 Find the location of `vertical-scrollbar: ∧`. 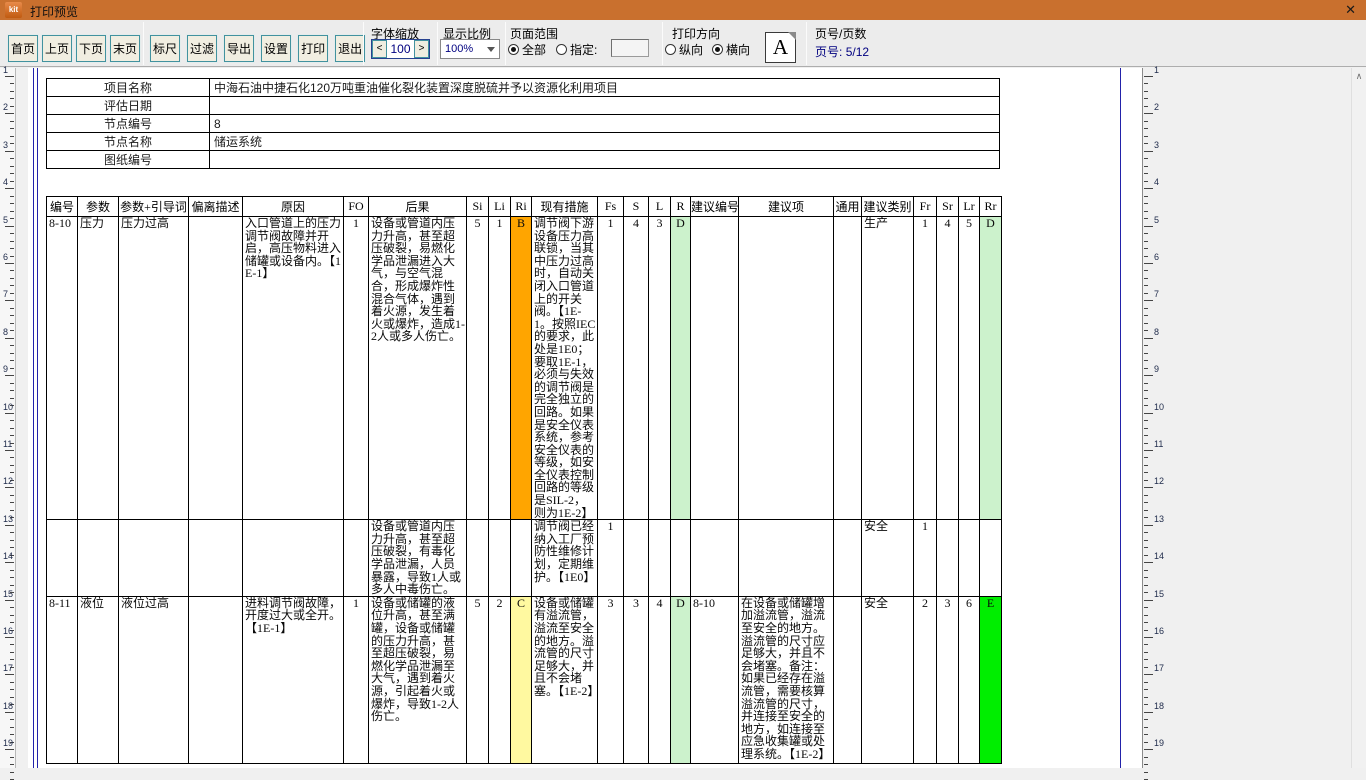

vertical-scrollbar: ∧ is located at coordinates (1358, 418).